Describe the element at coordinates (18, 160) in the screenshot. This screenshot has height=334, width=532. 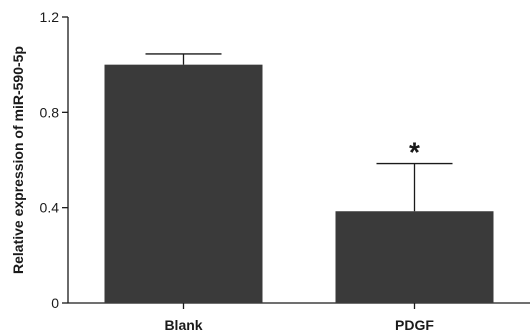
I see `y-axis-title: Relative expression of miR-590-5p` at that location.